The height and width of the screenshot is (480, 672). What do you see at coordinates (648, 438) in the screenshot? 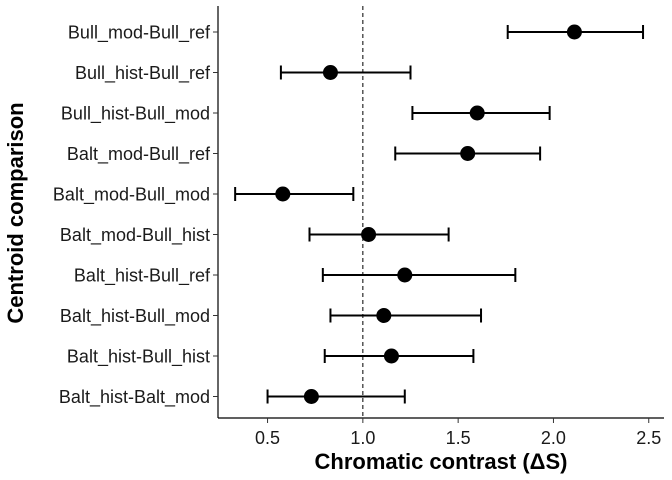
I see `x-tick-label: 2.5` at bounding box center [648, 438].